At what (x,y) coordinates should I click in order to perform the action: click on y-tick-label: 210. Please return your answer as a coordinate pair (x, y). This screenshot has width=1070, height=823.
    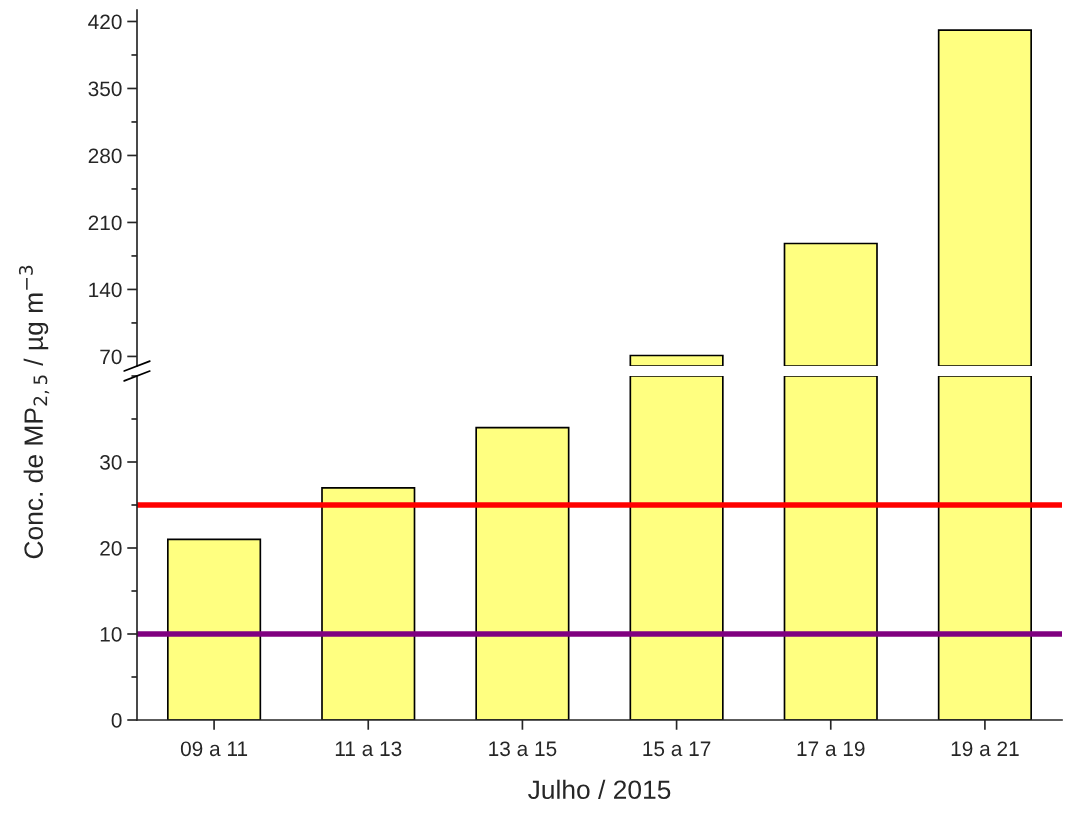
    Looking at the image, I should click on (105, 223).